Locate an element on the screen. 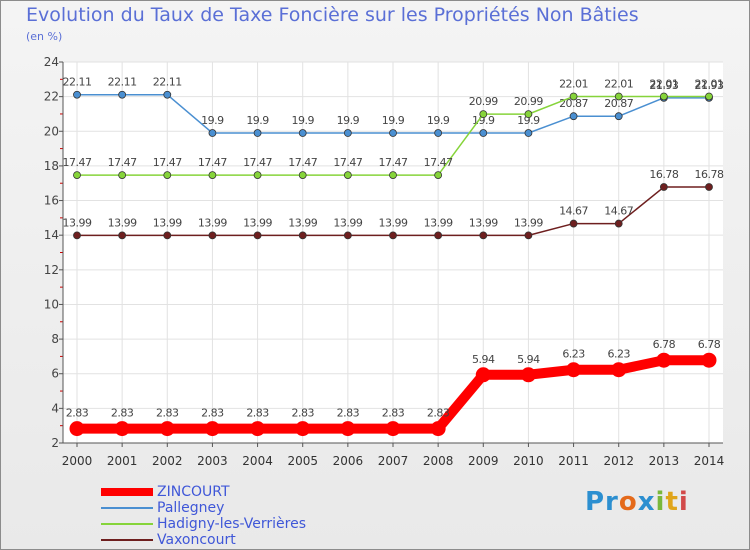  legend-label: Hadigny-les-Verrières is located at coordinates (231, 524).